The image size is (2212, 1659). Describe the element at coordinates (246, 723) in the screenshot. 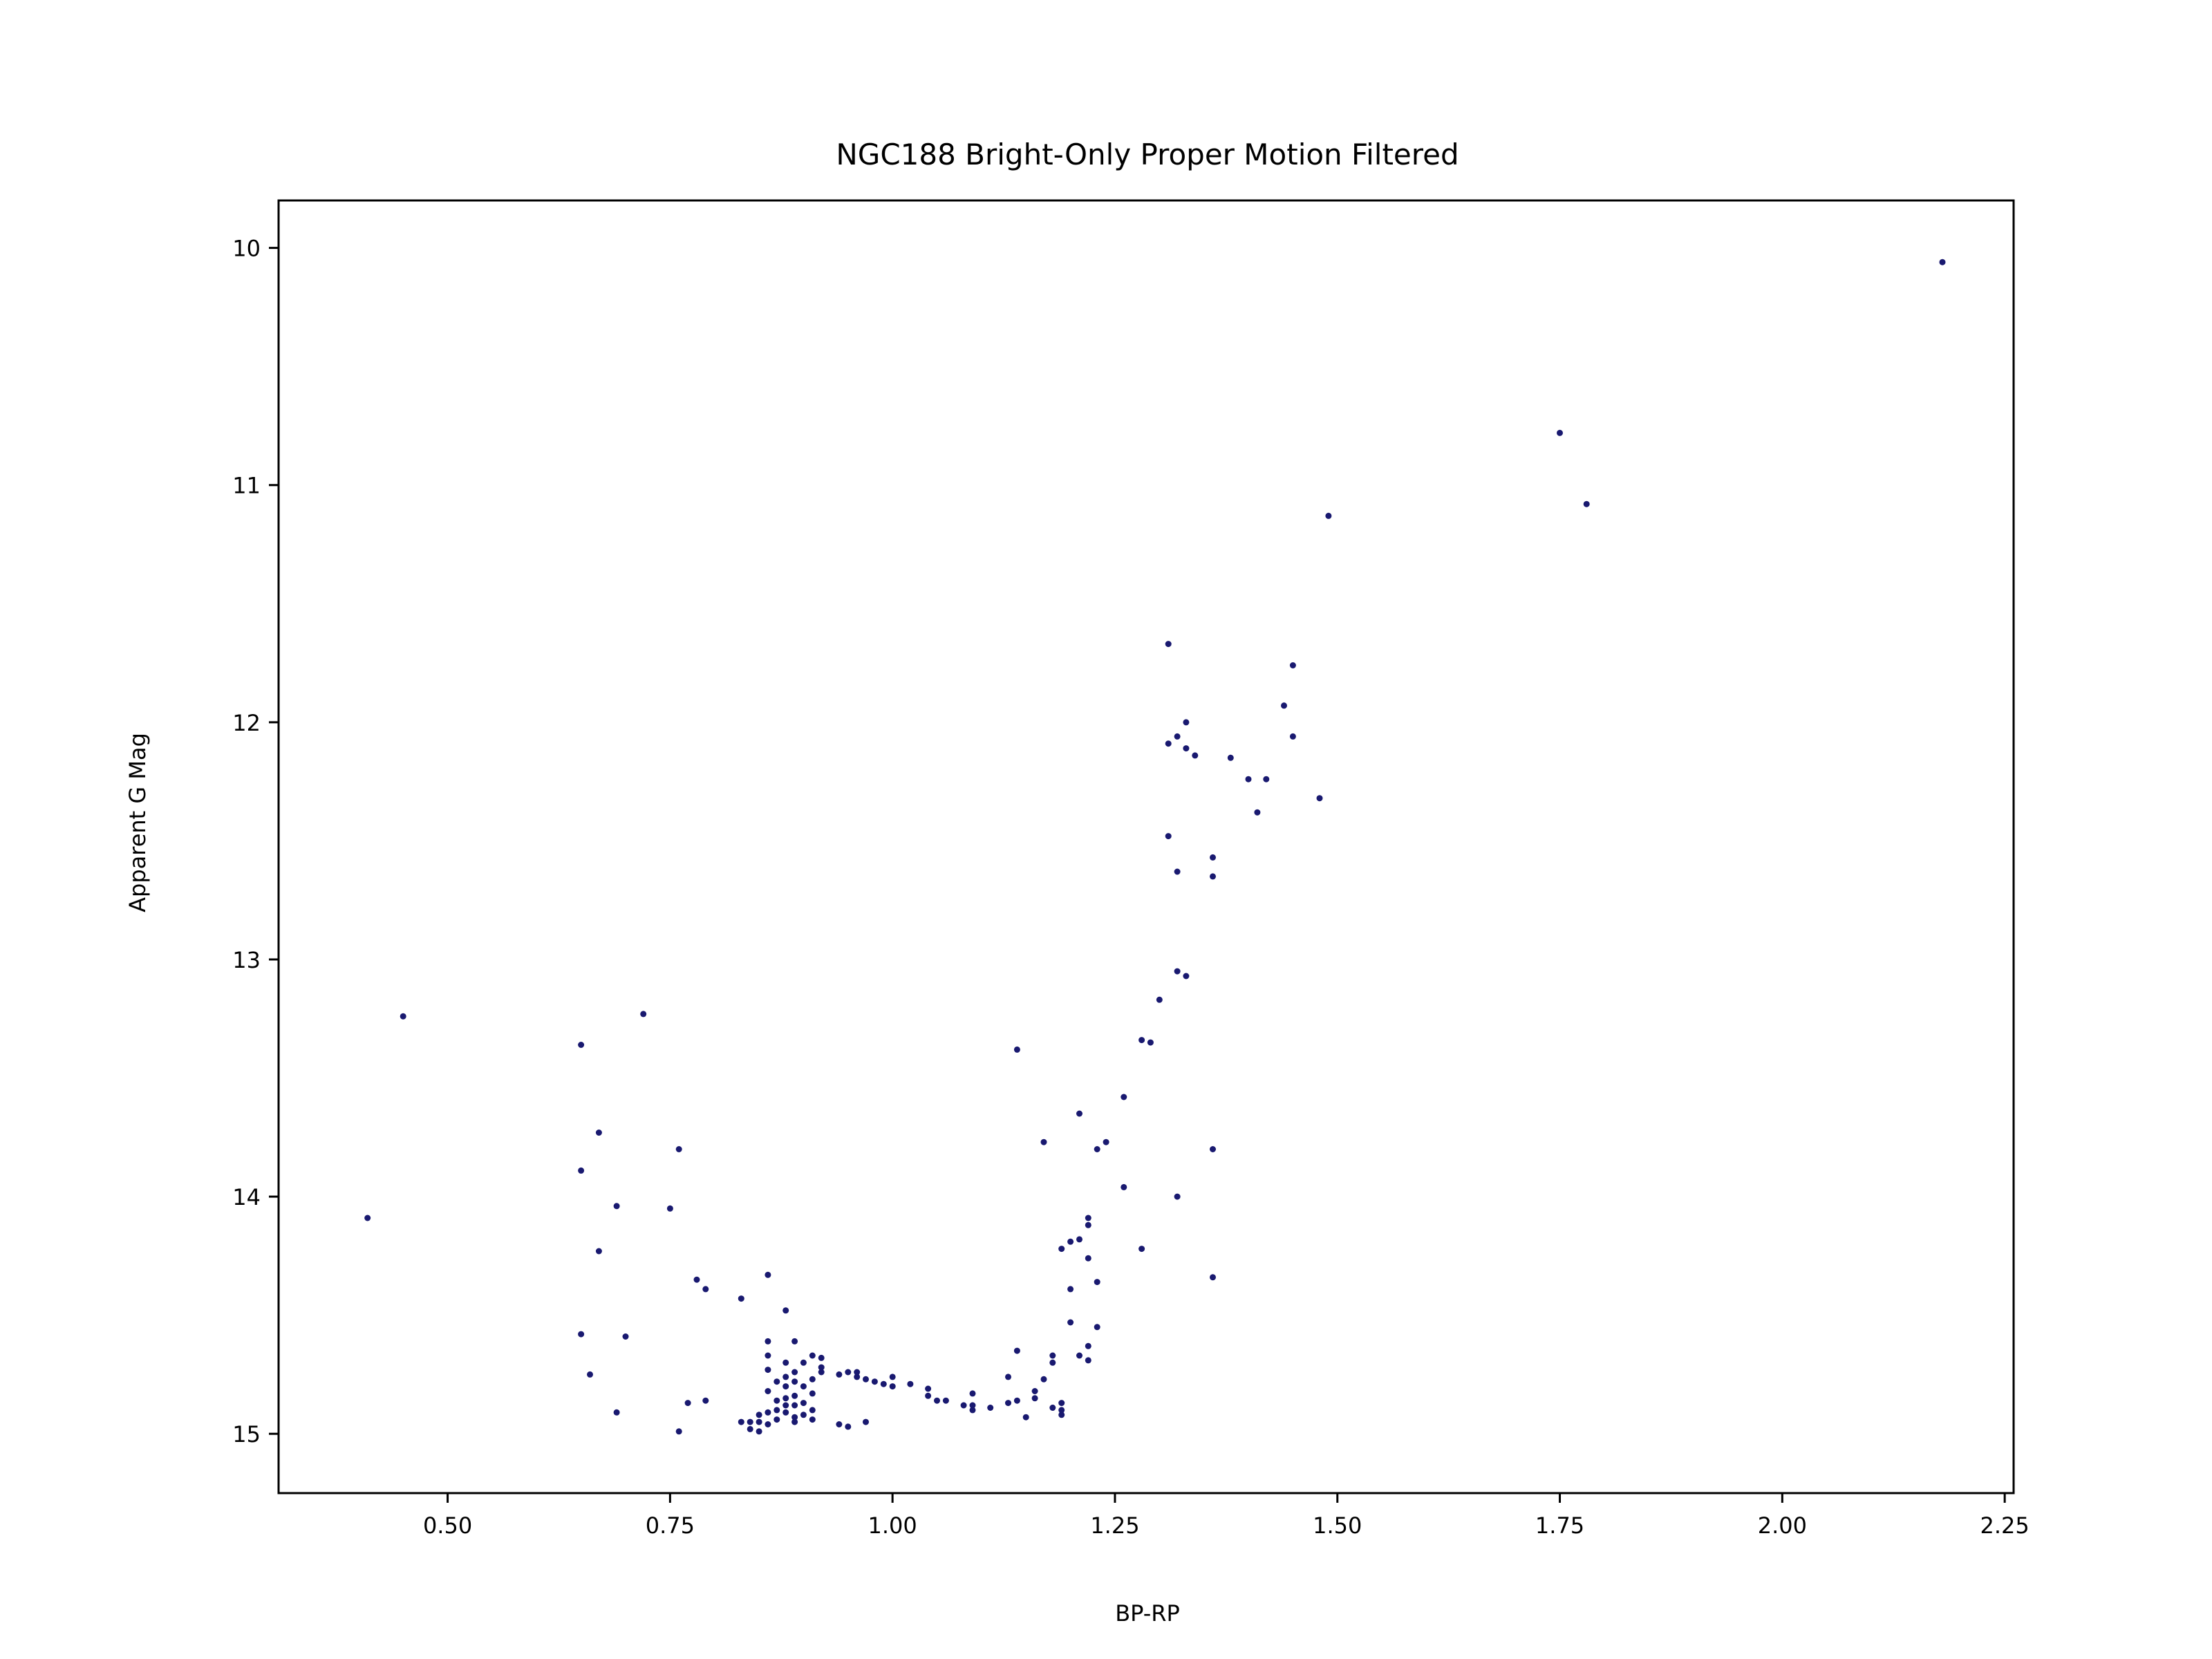

I see `y-tick-label: 12` at that location.